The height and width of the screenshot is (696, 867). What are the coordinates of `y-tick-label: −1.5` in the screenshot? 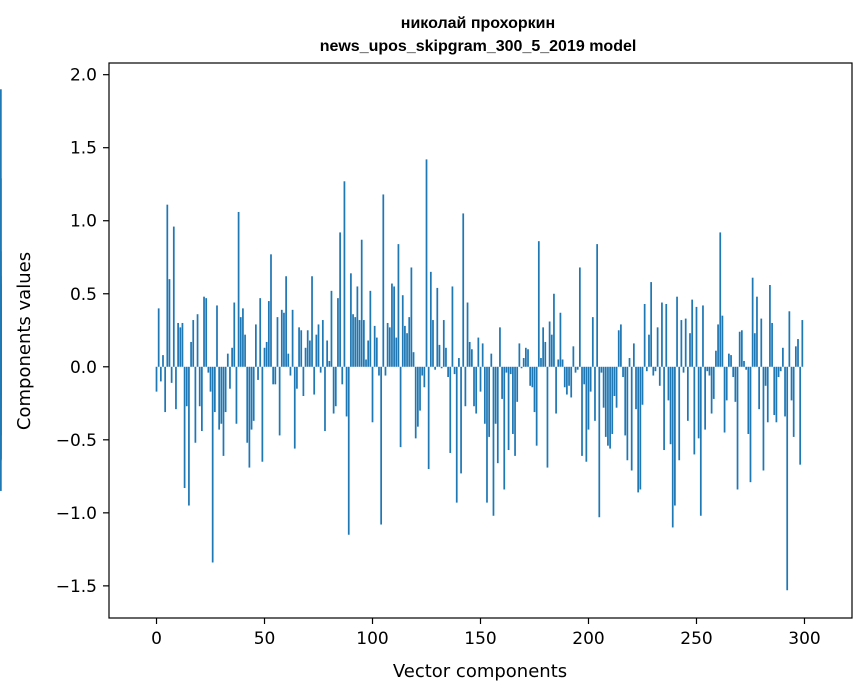 It's located at (76, 587).